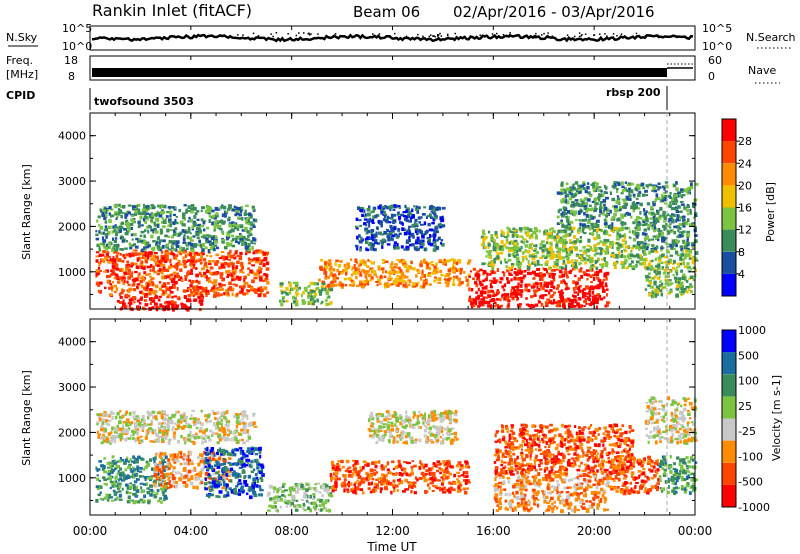  What do you see at coordinates (762, 70) in the screenshot?
I see `nave-label: Nave` at bounding box center [762, 70].